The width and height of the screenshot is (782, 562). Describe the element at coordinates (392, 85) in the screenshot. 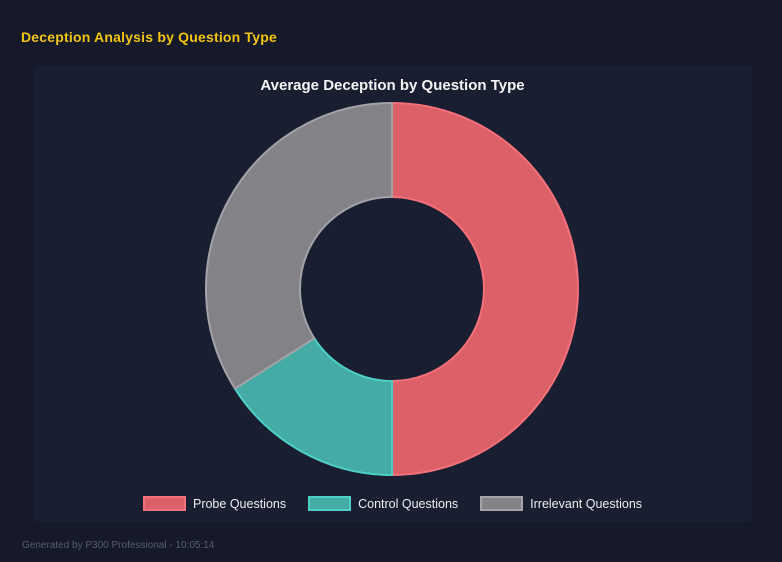

I see `chart-title: Average Deception by Question Type` at that location.